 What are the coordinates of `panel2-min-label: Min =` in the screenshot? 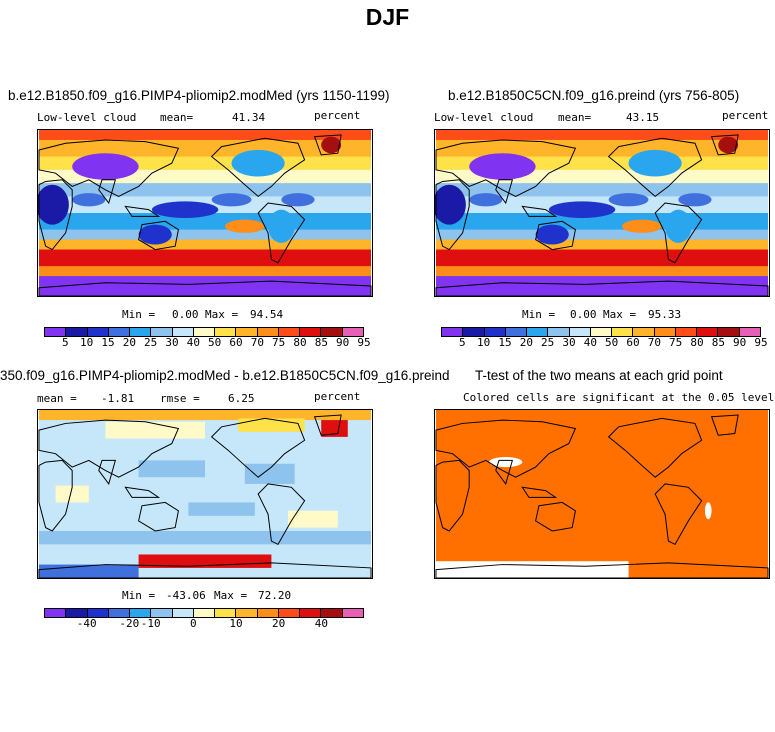 It's located at (539, 314).